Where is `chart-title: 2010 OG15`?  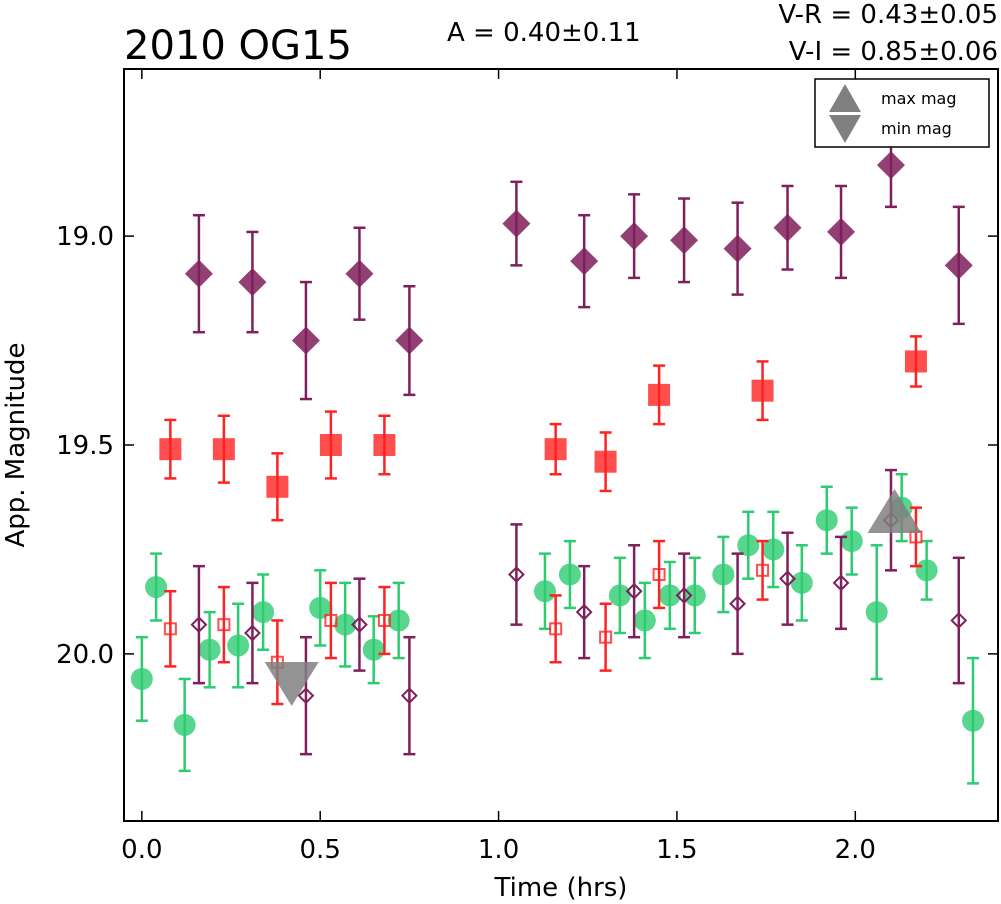
chart-title: 2010 OG15 is located at coordinates (238, 46).